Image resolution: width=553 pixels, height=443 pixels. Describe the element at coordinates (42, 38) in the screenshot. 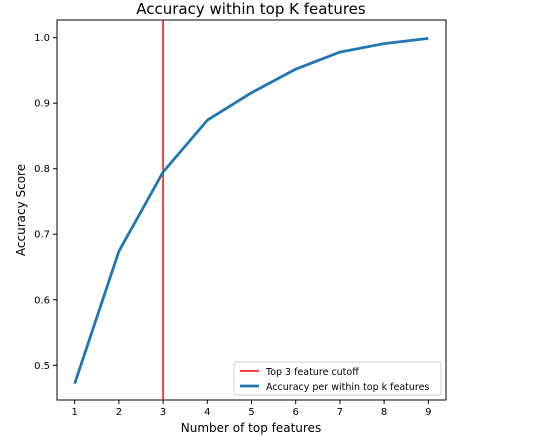

I see `y-tick-label: 1.0` at that location.